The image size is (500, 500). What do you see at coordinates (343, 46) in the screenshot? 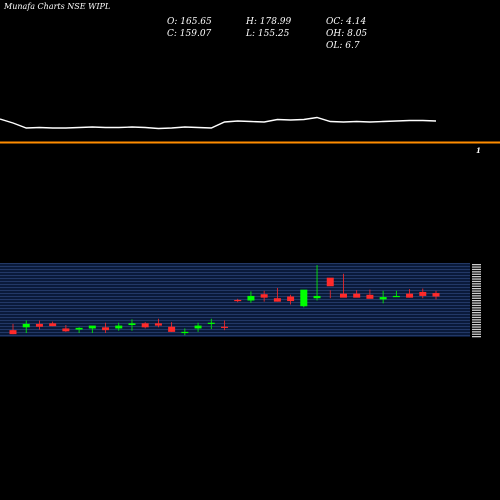
I see `ol-value: OL: 6.7` at bounding box center [343, 46].